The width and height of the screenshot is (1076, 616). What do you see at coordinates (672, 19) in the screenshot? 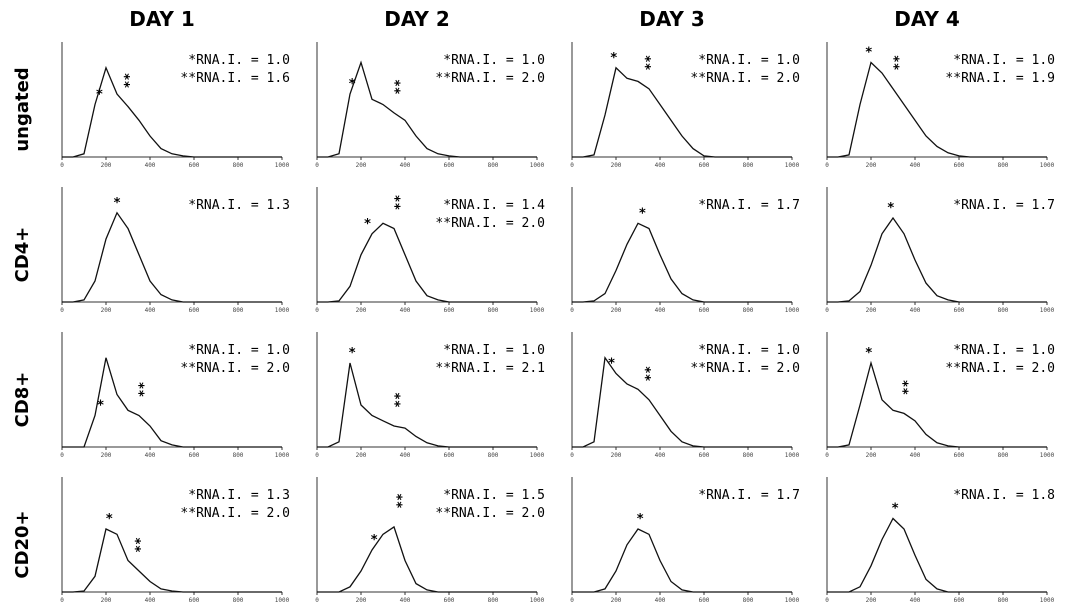
I see `column-header: DAY 3` at bounding box center [672, 19].